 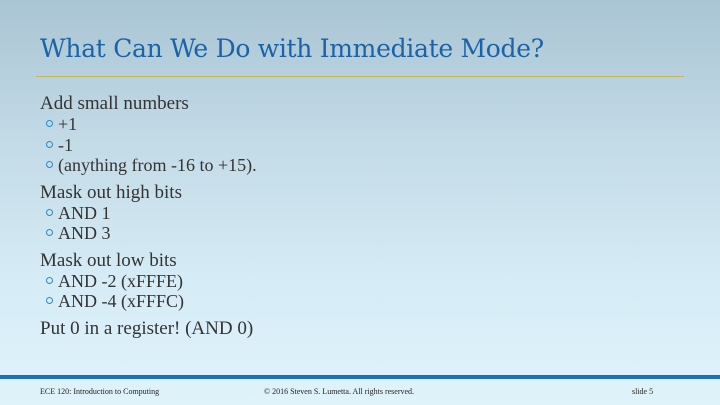 What do you see at coordinates (121, 301) in the screenshot?
I see `bullet-text: AND -4 (xFFFC)` at bounding box center [121, 301].